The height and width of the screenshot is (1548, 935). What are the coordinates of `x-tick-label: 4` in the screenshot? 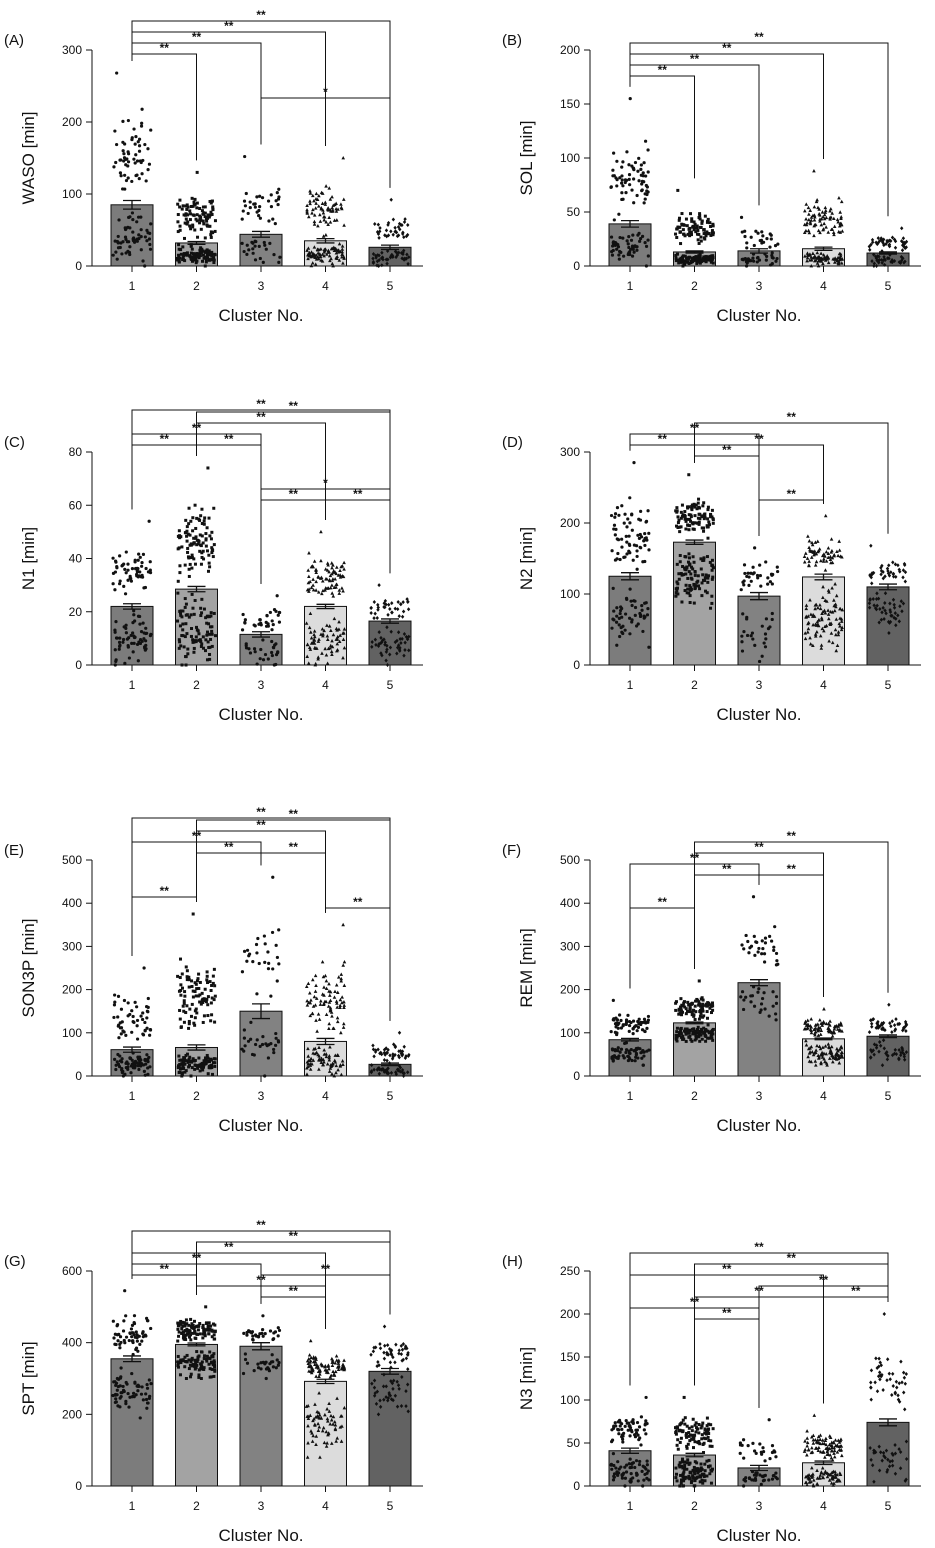 It's located at (823, 286).